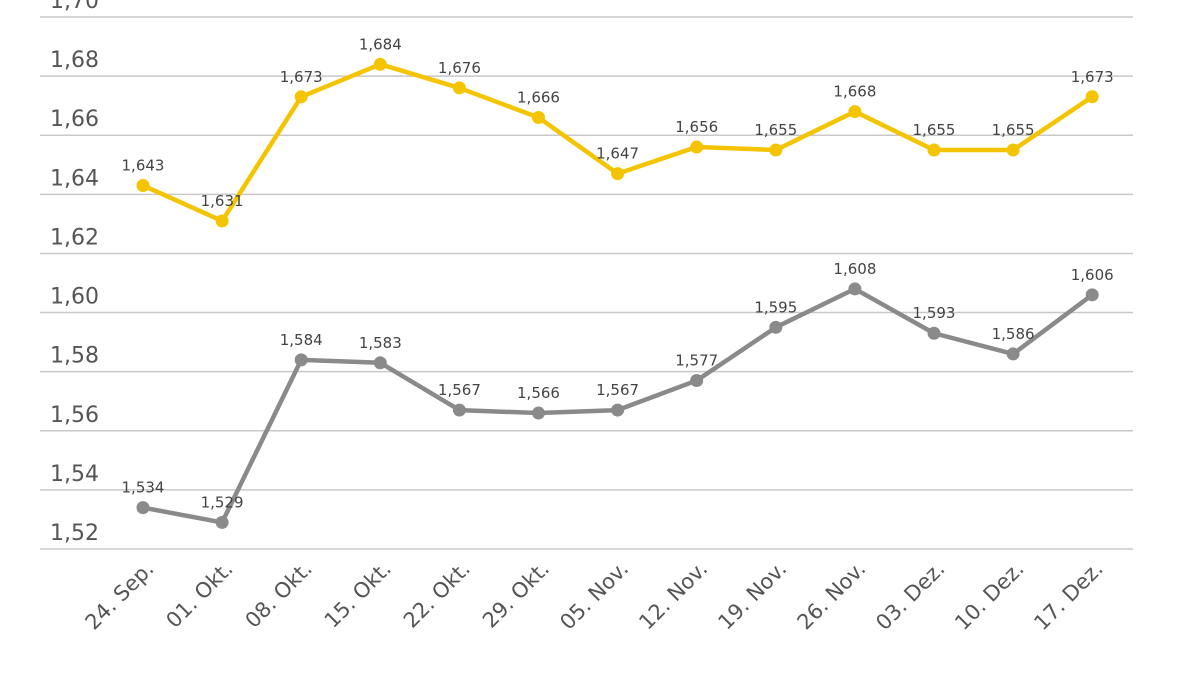 This screenshot has height=675, width=1200. I want to click on x-tick-label: 15. Okt., so click(358, 595).